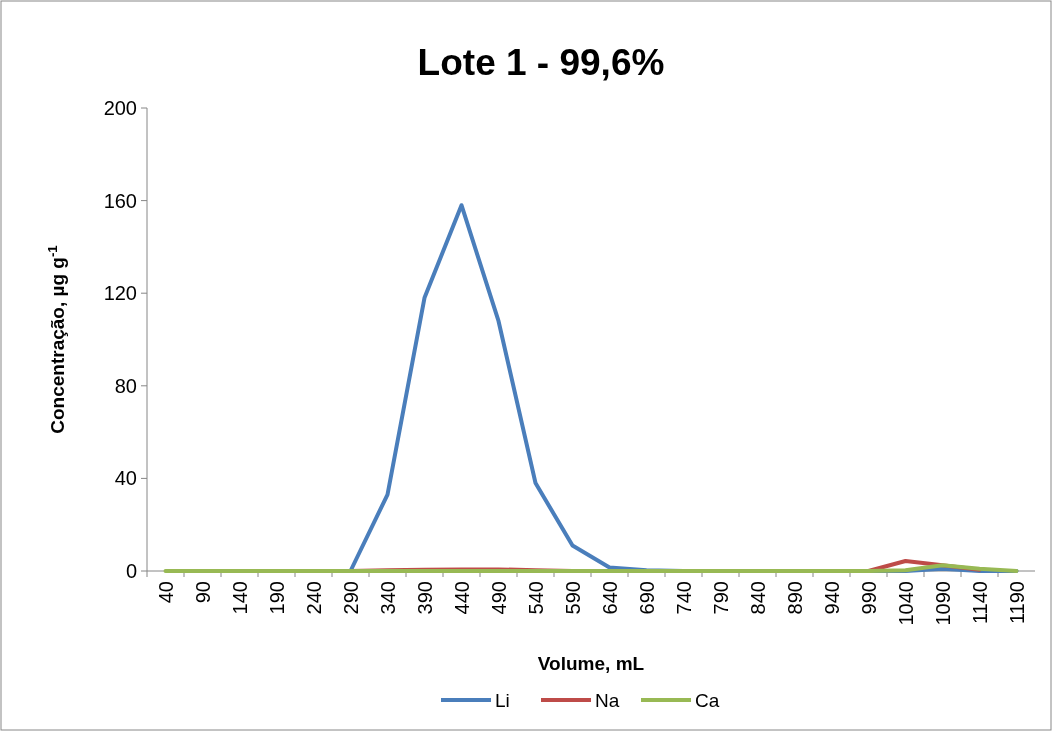 This screenshot has height=733, width=1054. What do you see at coordinates (757, 598) in the screenshot?
I see `x-tick-label: 840` at bounding box center [757, 598].